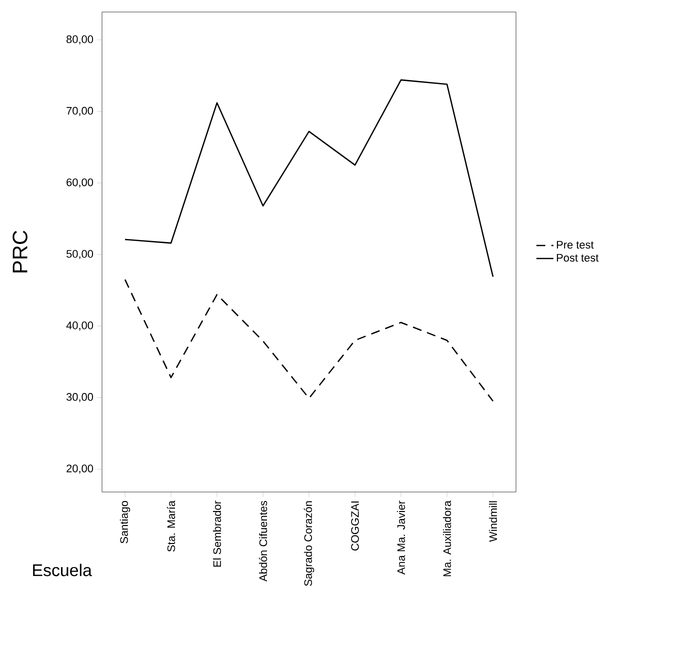 This screenshot has width=683, height=645. What do you see at coordinates (309, 543) in the screenshot?
I see `x-tick-label: Sagrado Corazón` at bounding box center [309, 543].